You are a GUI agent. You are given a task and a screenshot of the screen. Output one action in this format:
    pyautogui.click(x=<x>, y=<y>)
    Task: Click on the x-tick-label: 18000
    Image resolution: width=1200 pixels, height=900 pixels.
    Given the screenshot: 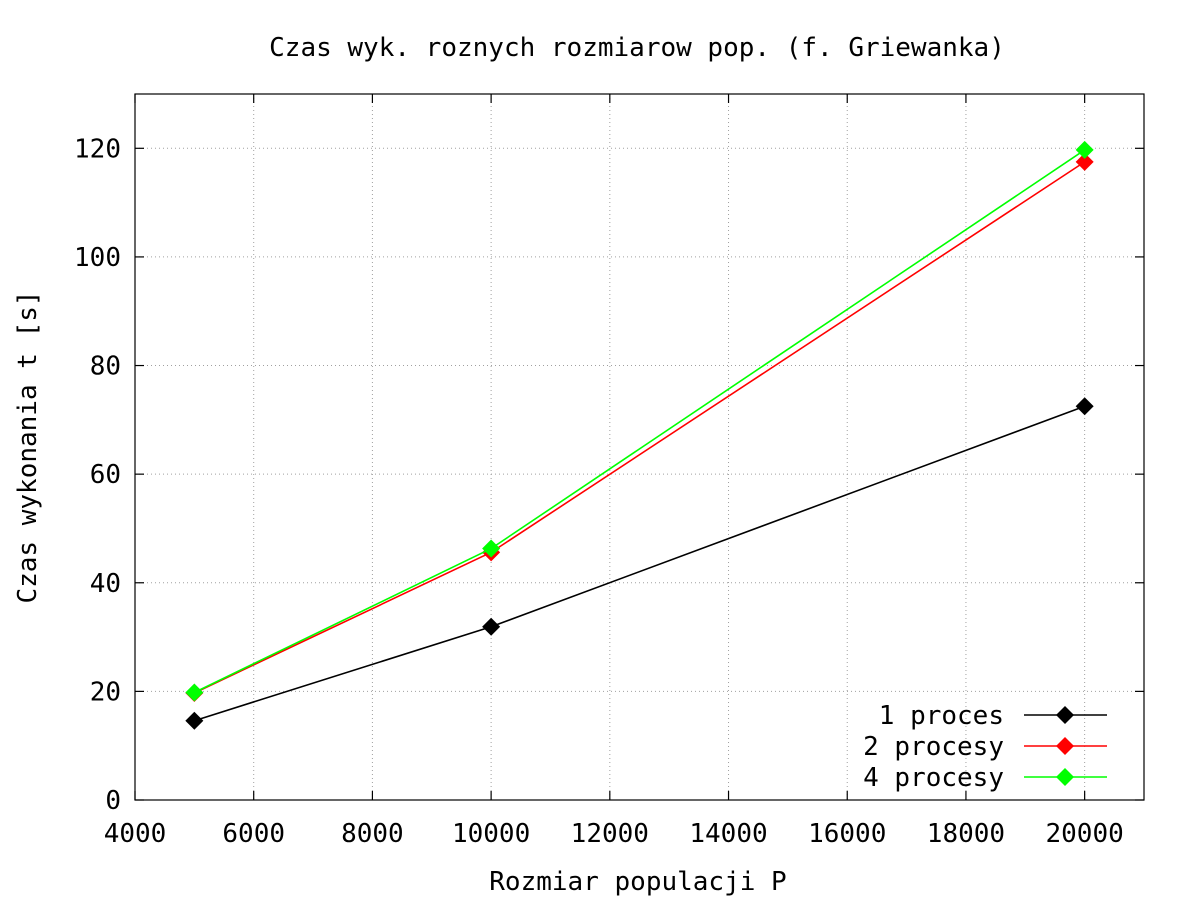 What is the action you would take?
    pyautogui.click(x=966, y=834)
    